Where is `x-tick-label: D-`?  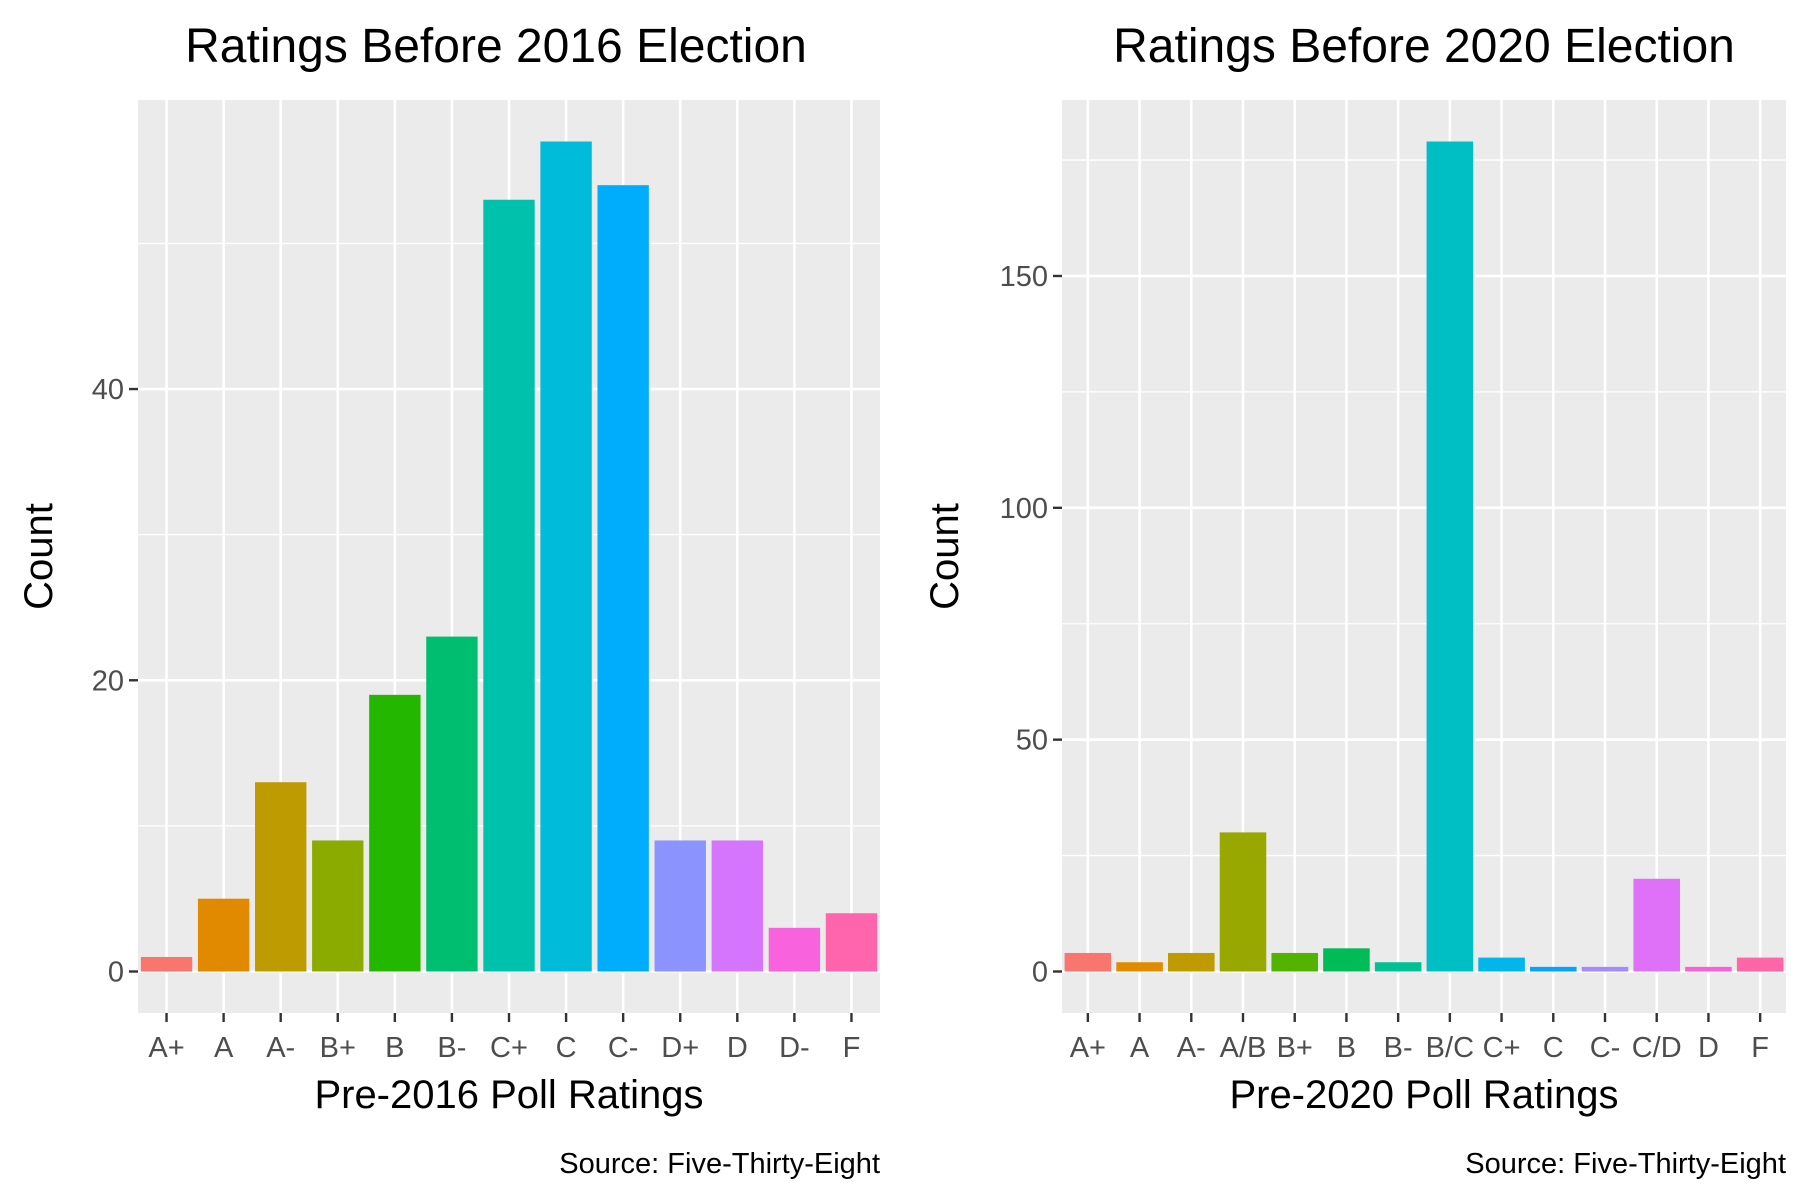 x-tick-label: D- is located at coordinates (794, 1048).